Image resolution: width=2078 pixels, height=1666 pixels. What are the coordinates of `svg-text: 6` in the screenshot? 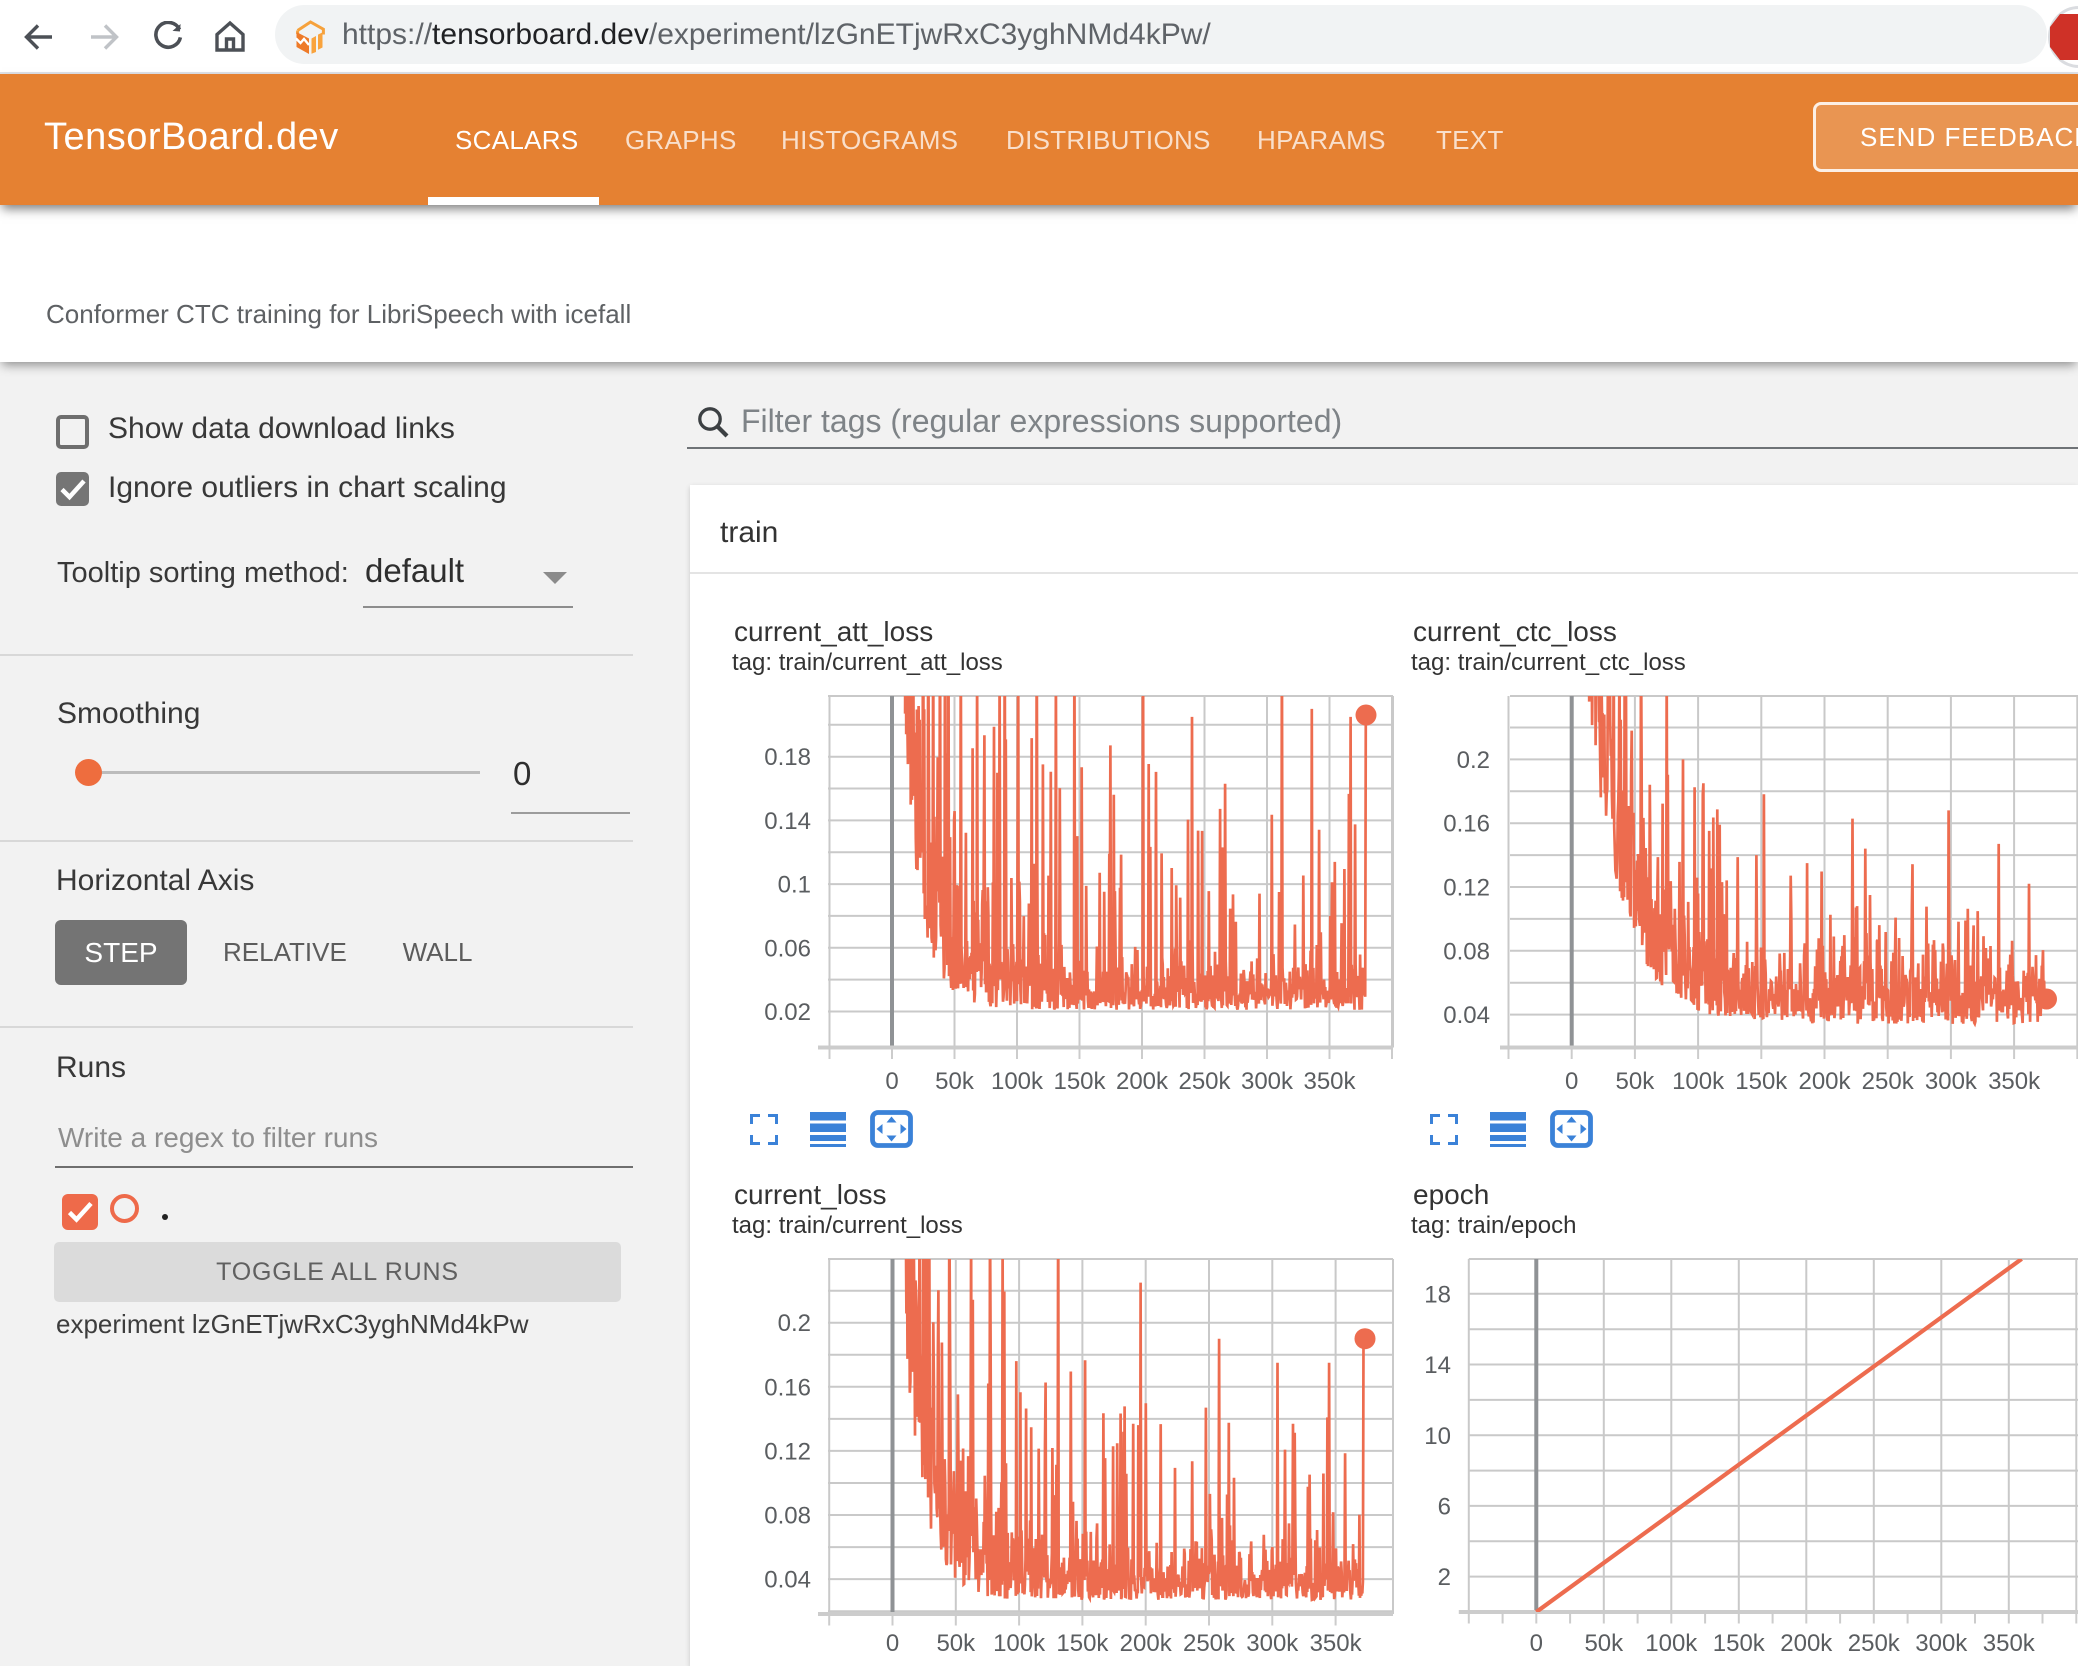 It's located at (1444, 1506).